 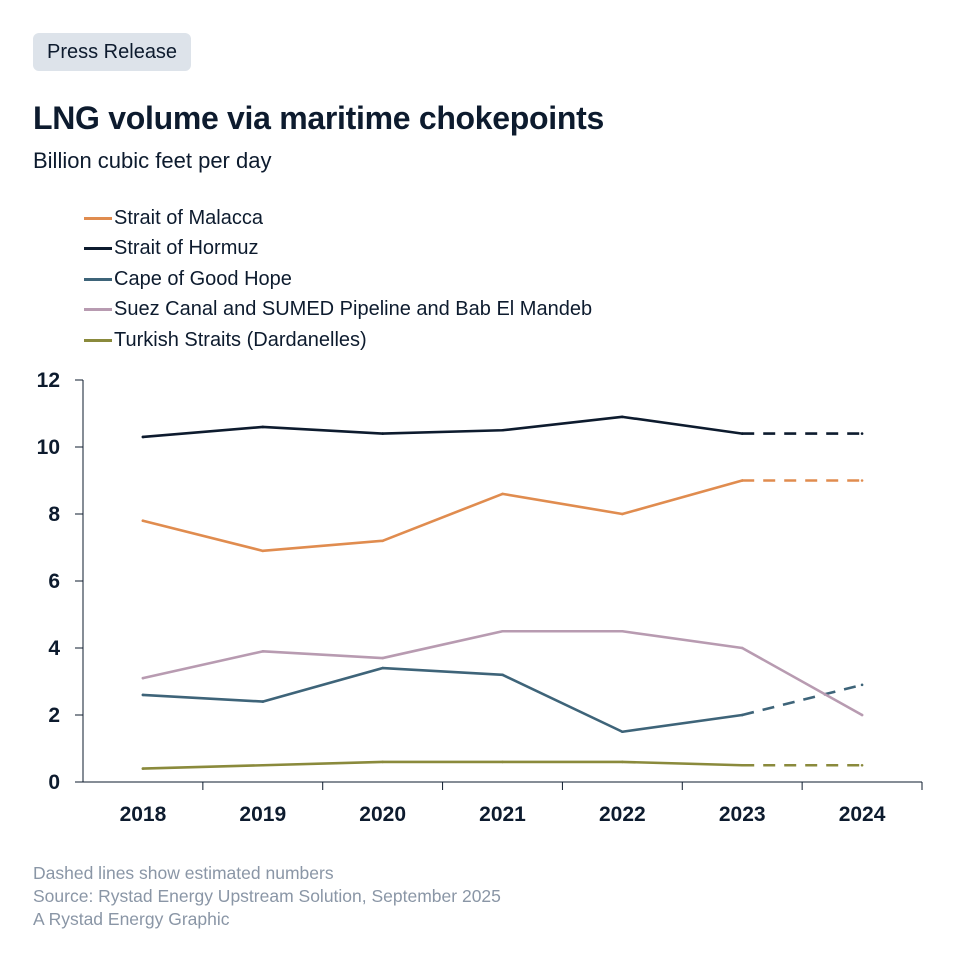 I want to click on legend-label-turkish: Turkish Straits (Dardanelles), so click(x=240, y=339).